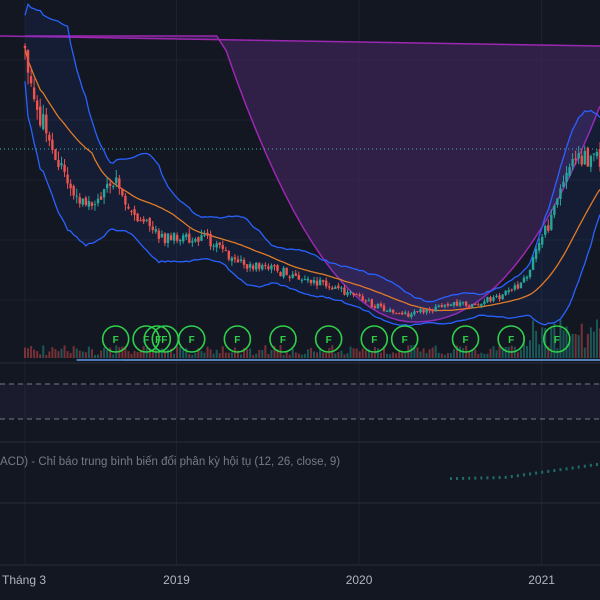 Image resolution: width=600 pixels, height=600 pixels. I want to click on rsi-pane, so click(300, 389).